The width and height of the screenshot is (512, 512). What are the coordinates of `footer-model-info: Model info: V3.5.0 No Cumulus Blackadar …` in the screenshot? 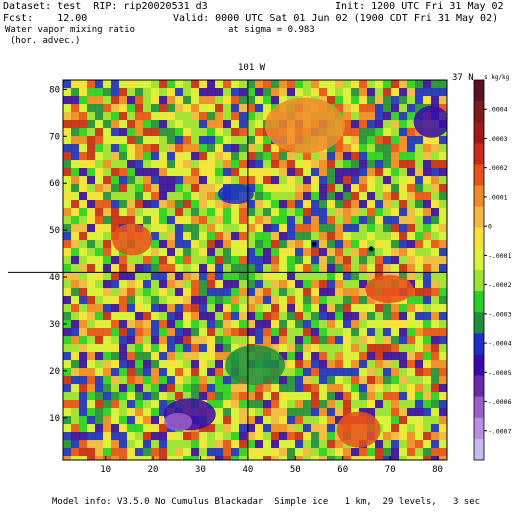 It's located at (266, 502).